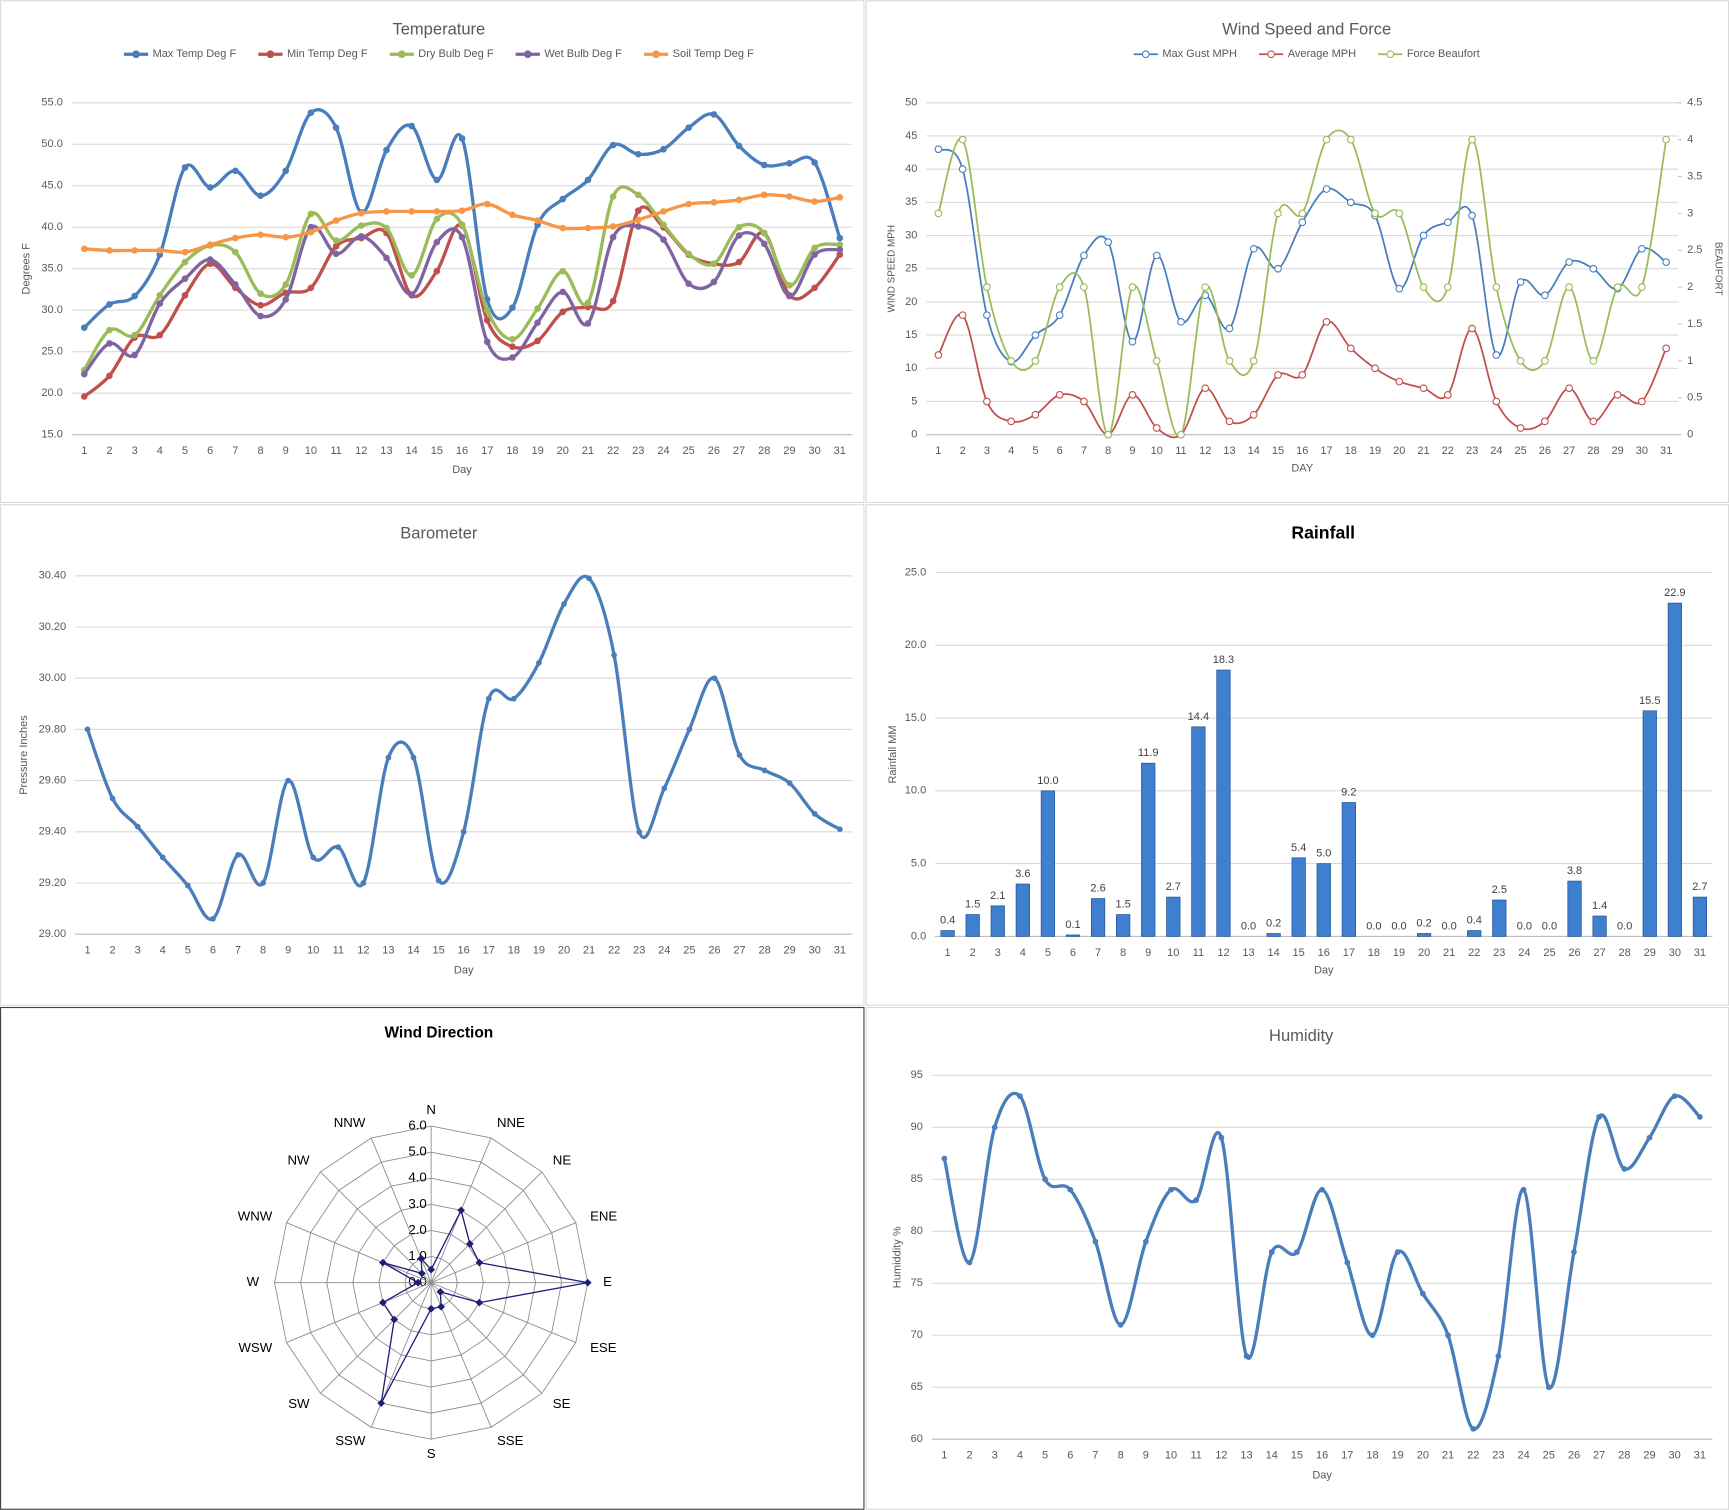 The image size is (1729, 1510). Describe the element at coordinates (1223, 953) in the screenshot. I see `x-tick-label: 12` at that location.